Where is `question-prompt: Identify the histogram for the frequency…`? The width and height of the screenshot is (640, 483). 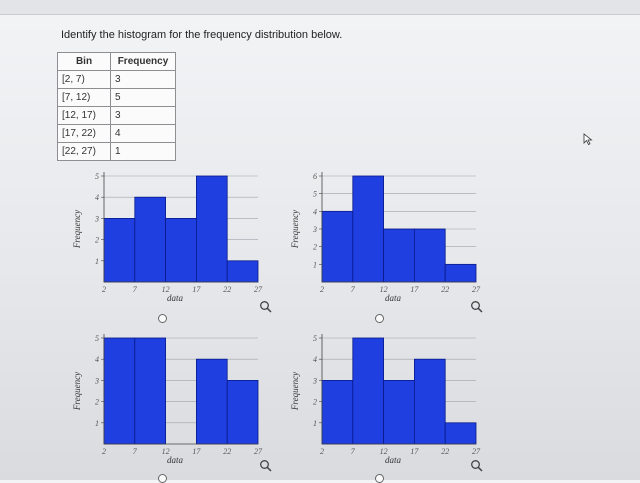 question-prompt: Identify the histogram for the frequency… is located at coordinates (202, 35).